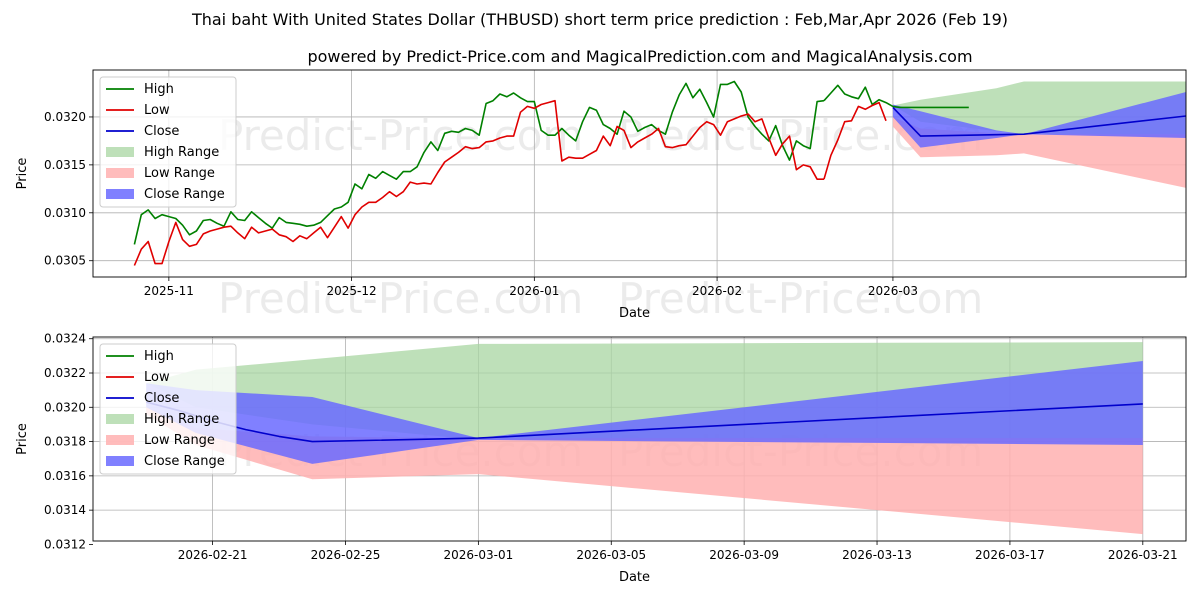 This screenshot has height=600, width=1200. I want to click on x-tick-label: 2026-02-25, so click(346, 555).